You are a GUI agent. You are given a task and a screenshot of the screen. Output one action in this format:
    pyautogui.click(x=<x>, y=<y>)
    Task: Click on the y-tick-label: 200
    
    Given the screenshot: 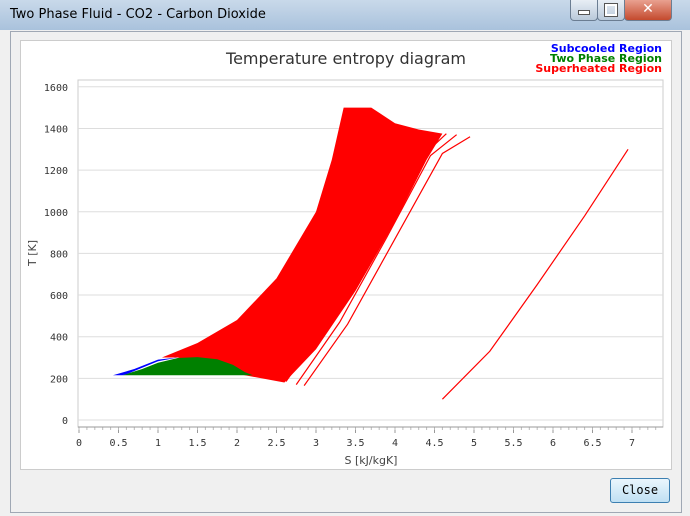 What is the action you would take?
    pyautogui.click(x=59, y=379)
    